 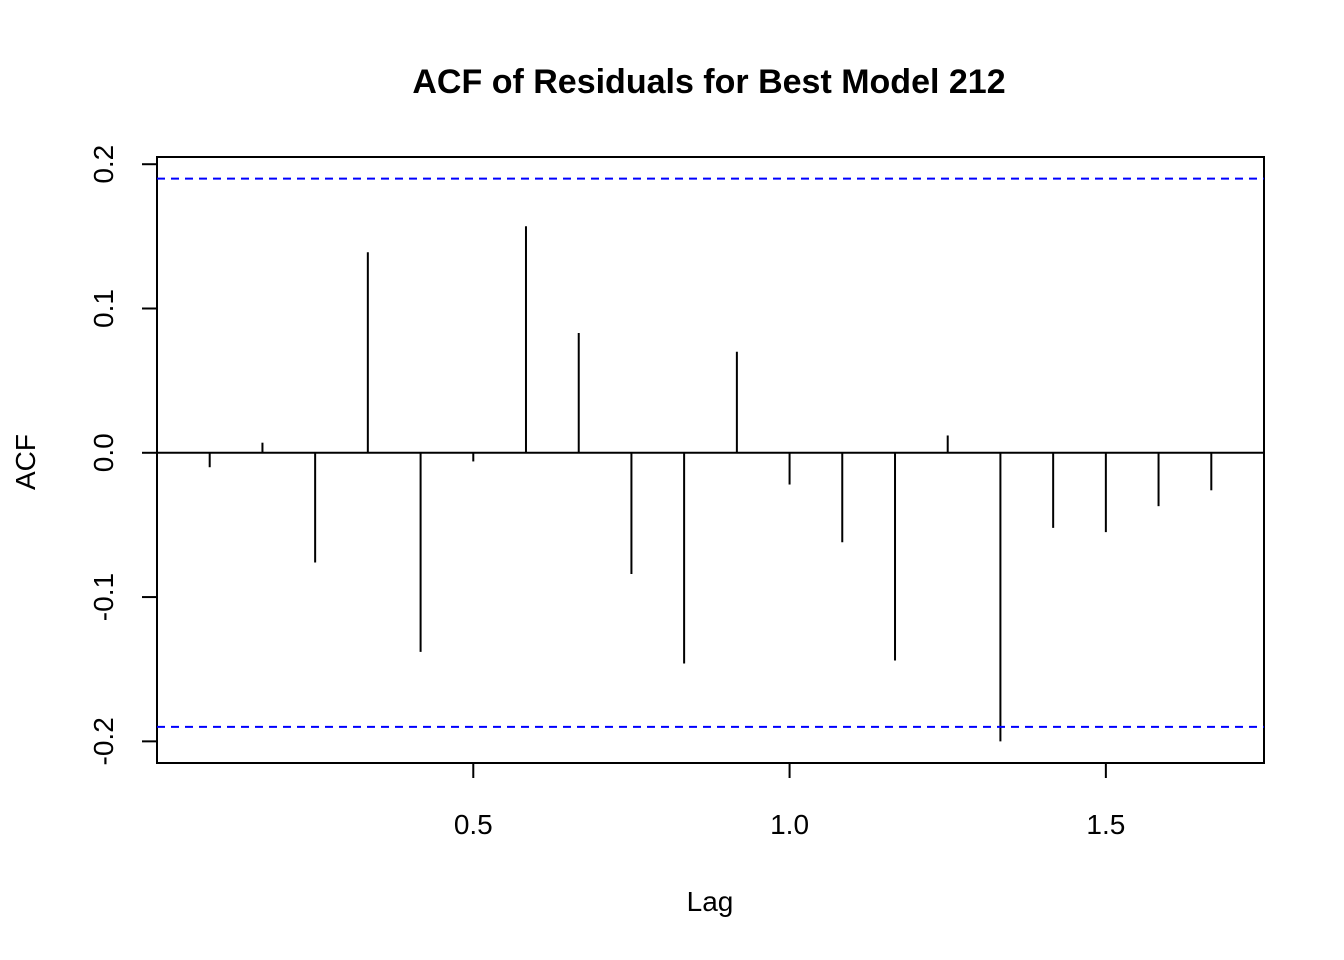 I want to click on y-tick-label: 0.2, so click(x=103, y=164).